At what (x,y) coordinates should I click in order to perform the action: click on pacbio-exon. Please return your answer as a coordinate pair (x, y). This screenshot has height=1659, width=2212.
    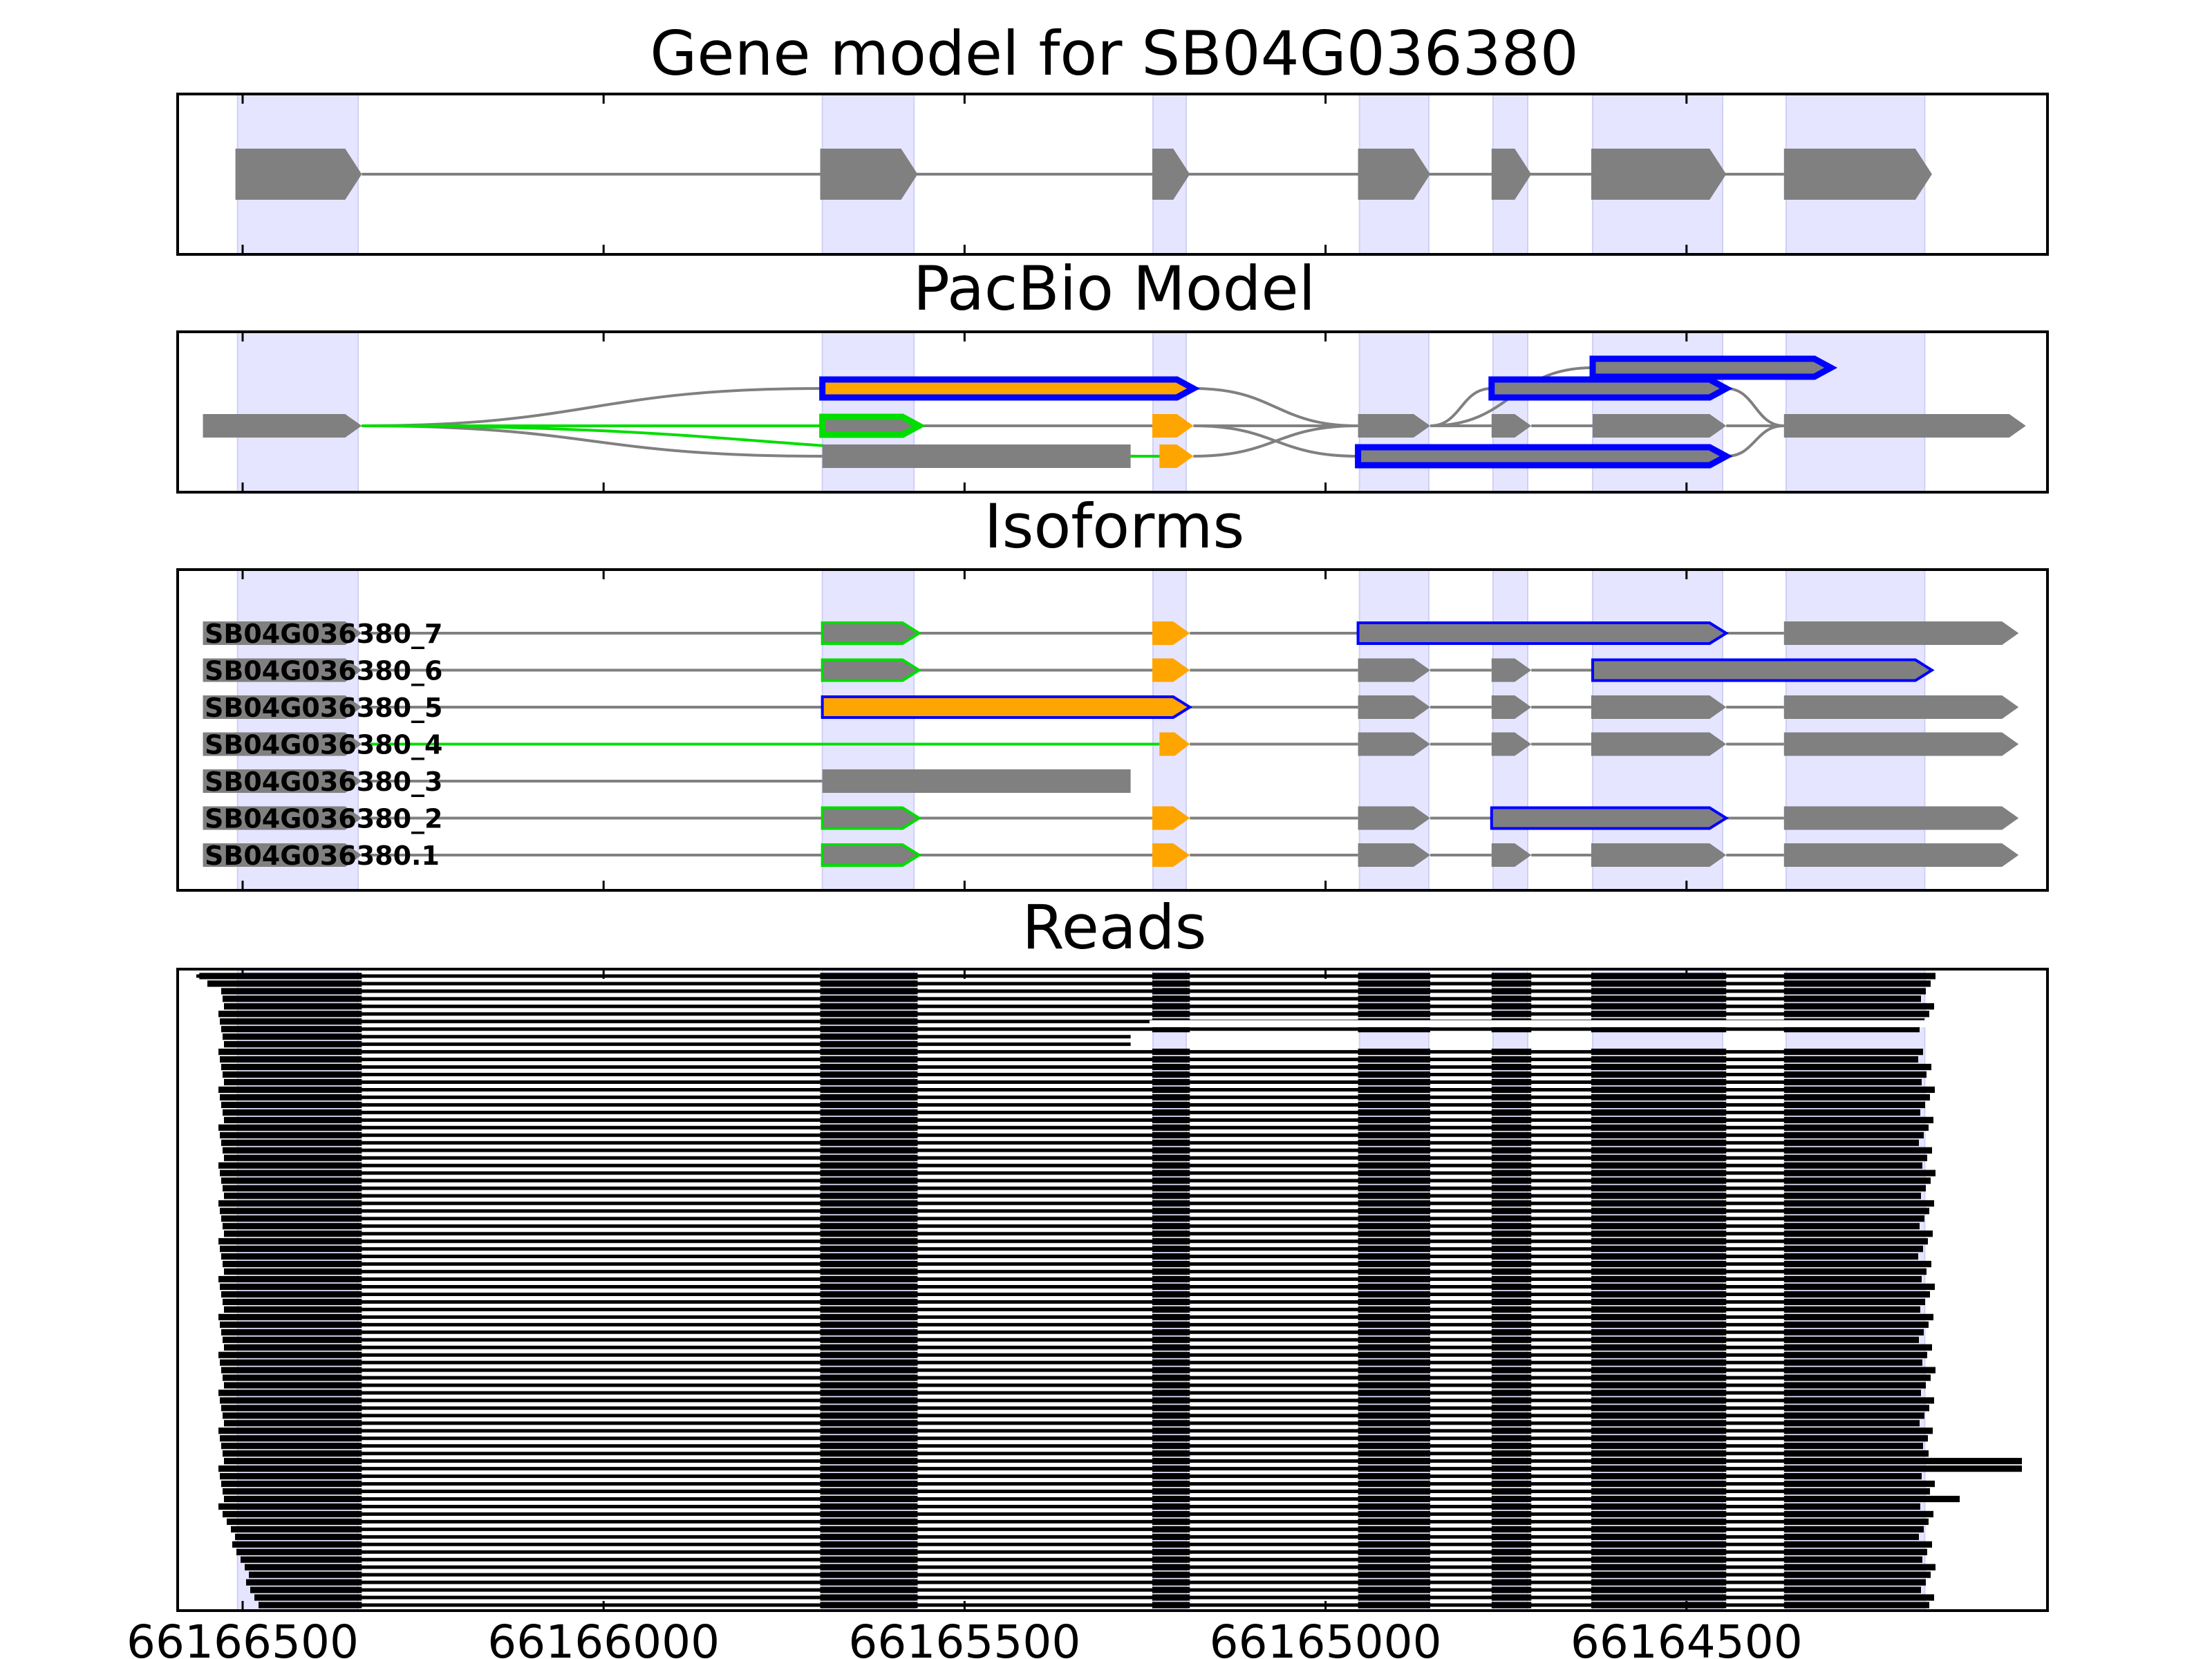
    Looking at the image, I should click on (1660, 426).